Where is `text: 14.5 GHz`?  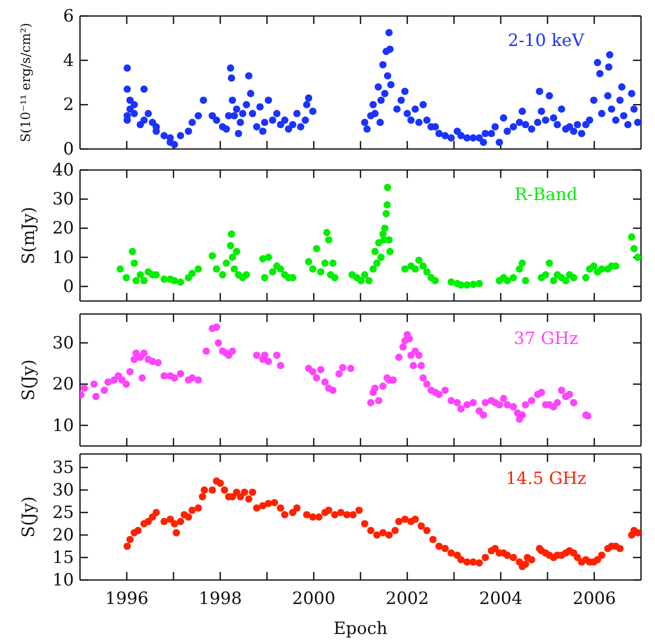
text: 14.5 GHz is located at coordinates (546, 479).